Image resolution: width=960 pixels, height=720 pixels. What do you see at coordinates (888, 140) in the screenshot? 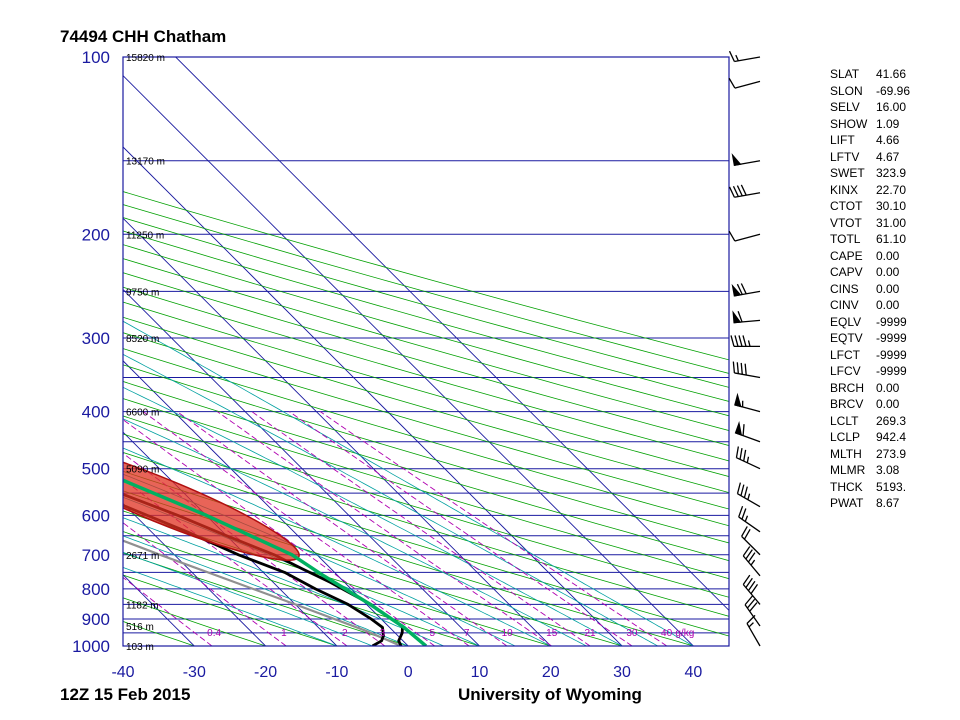
I see `index-value: 4.66` at bounding box center [888, 140].